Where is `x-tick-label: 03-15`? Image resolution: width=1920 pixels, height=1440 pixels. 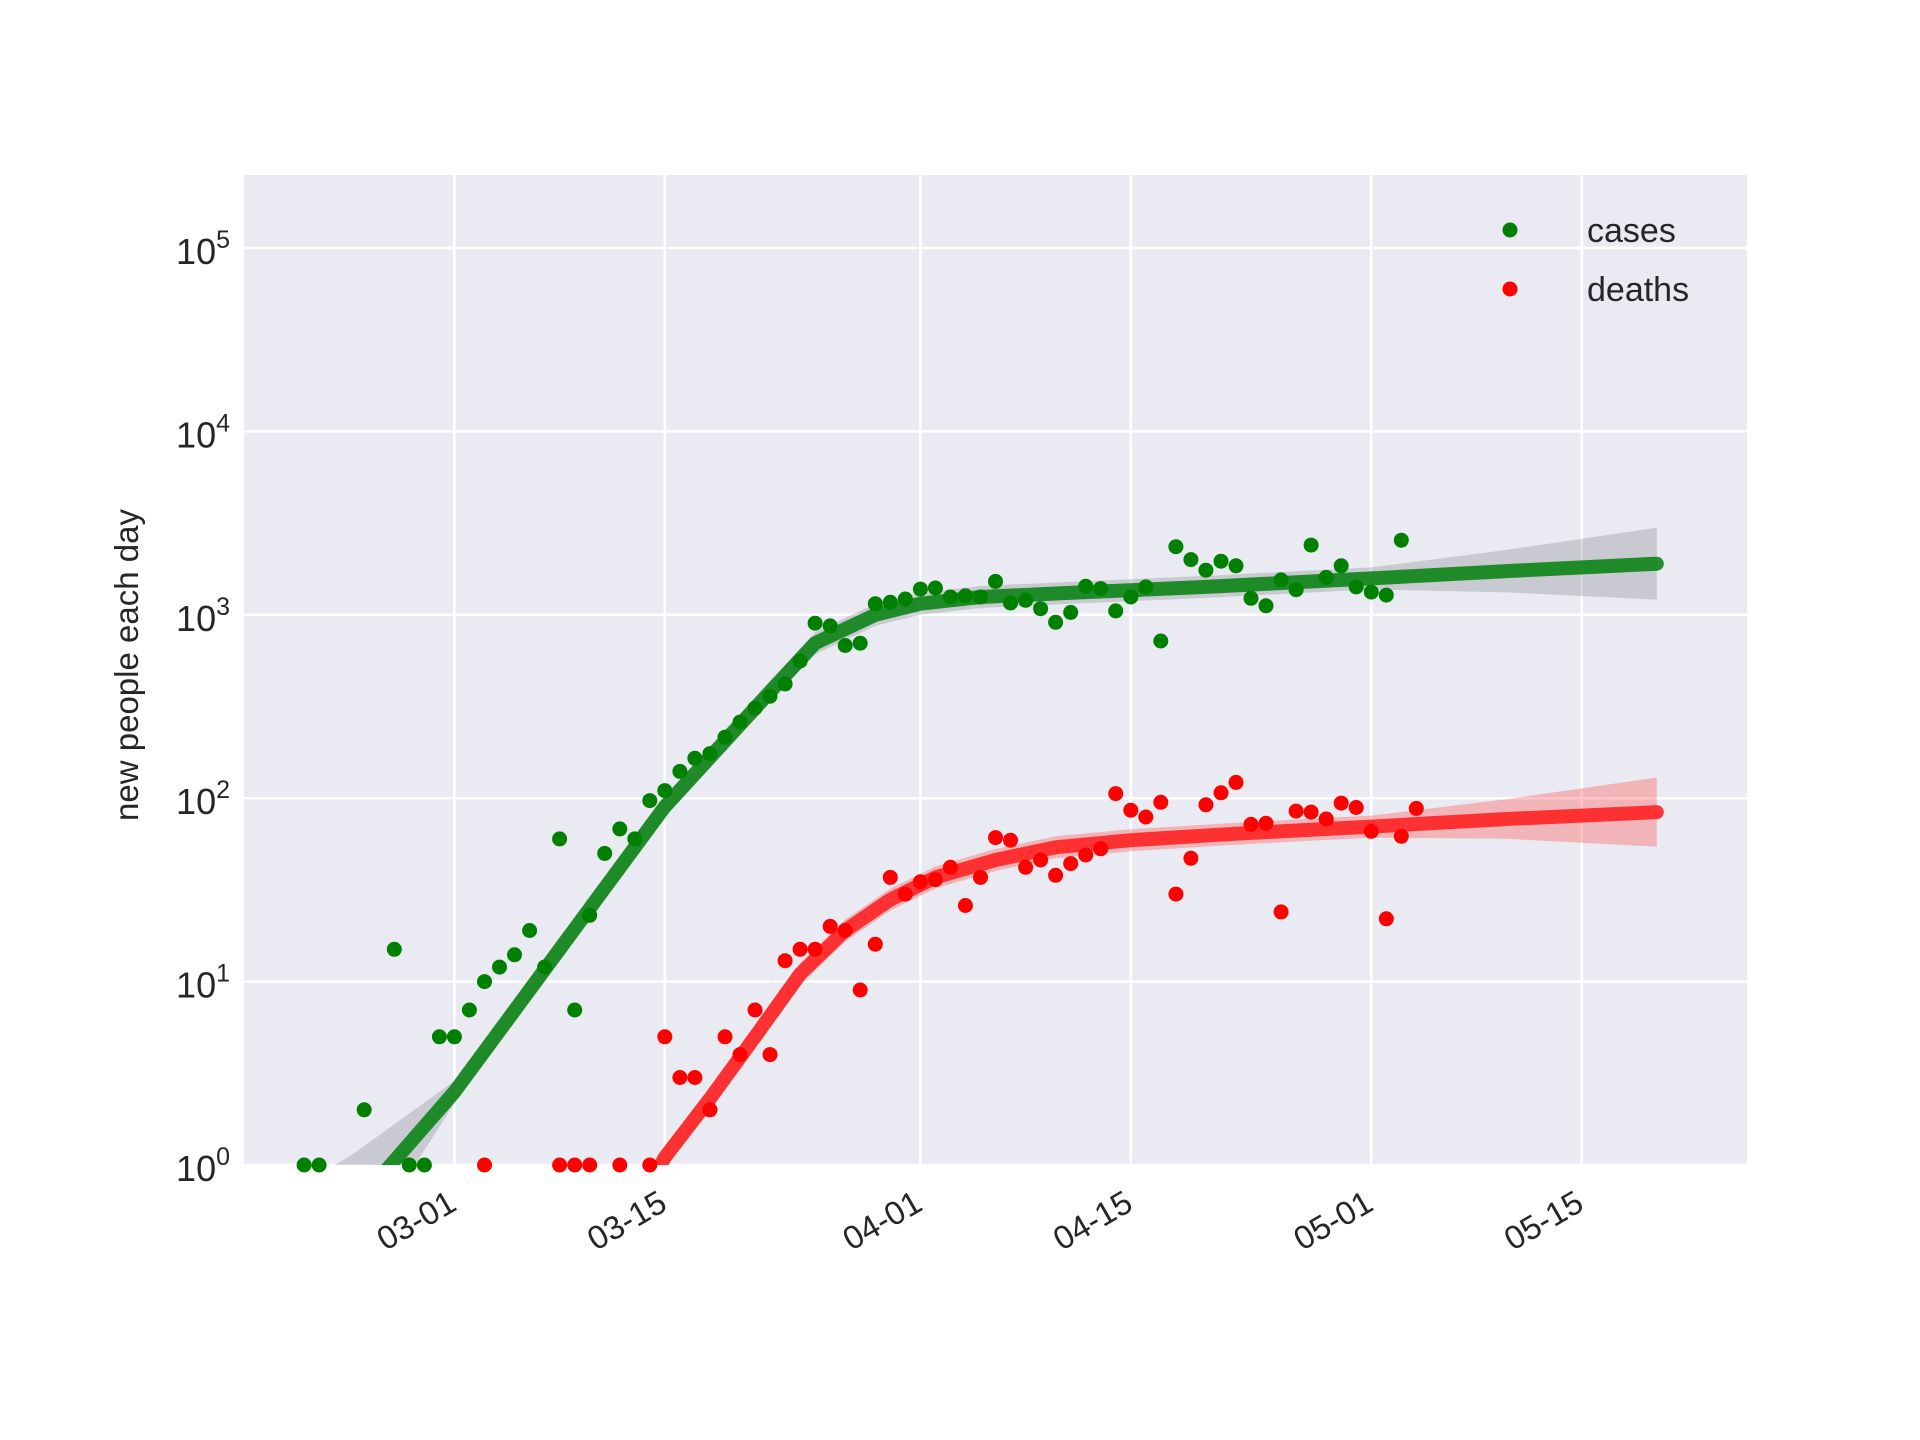 x-tick-label: 03-15 is located at coordinates (627, 1220).